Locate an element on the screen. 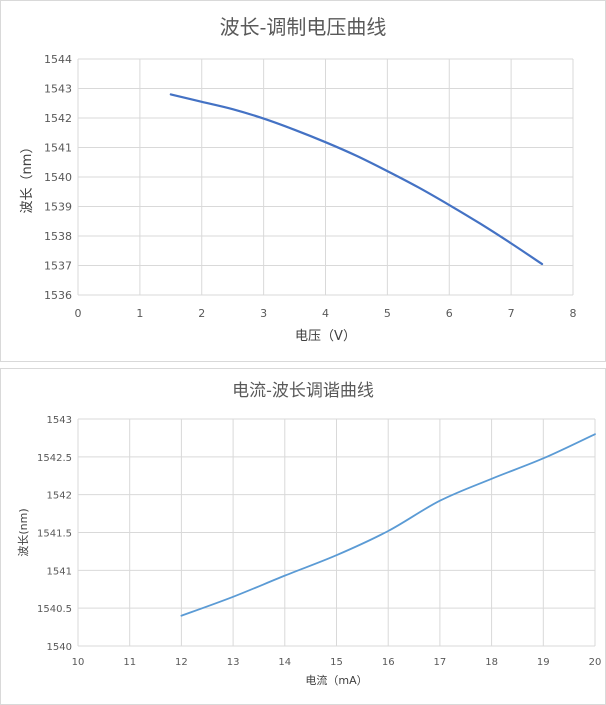  y-tick-label: 1539 is located at coordinates (58, 207).